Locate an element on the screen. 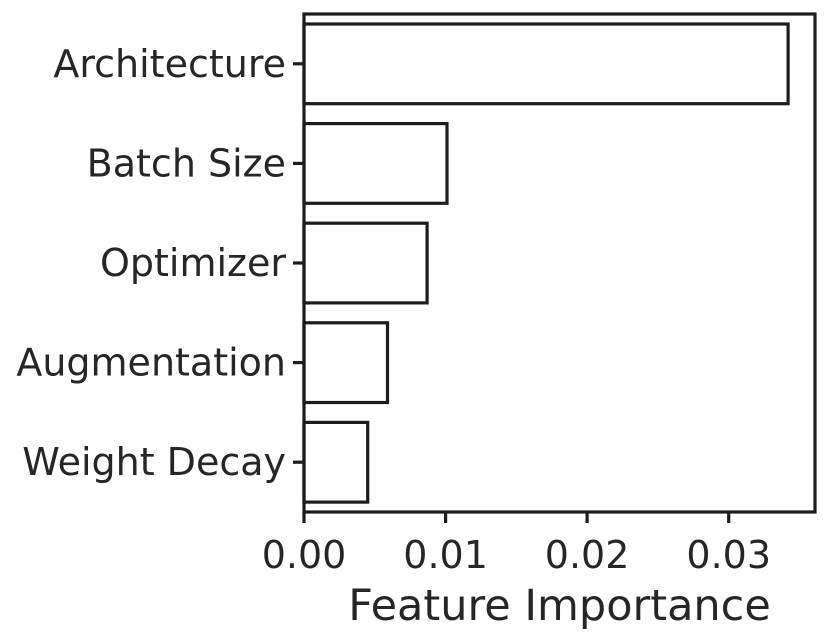 The width and height of the screenshot is (831, 636). y-tick-label-architecture: Architecture is located at coordinates (169, 64).